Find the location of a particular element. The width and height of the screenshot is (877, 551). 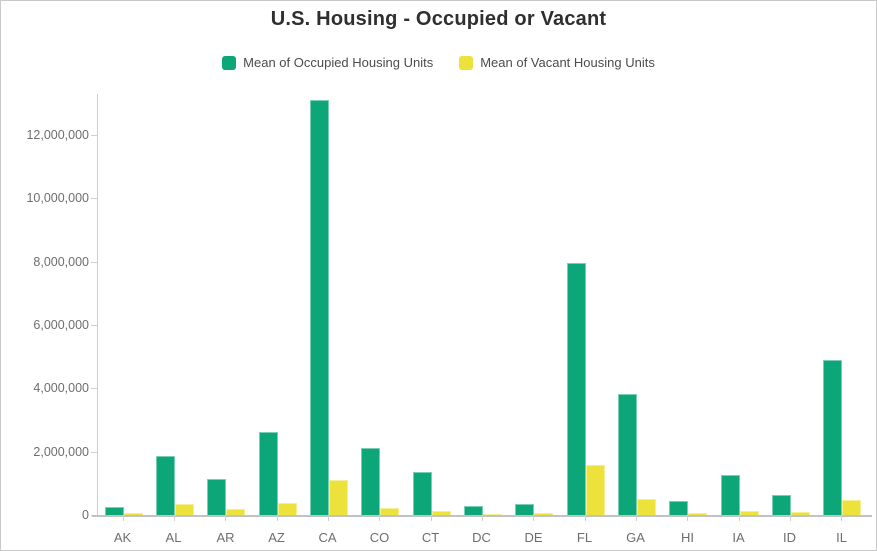

x-axis-label-AK: AK is located at coordinates (122, 537).